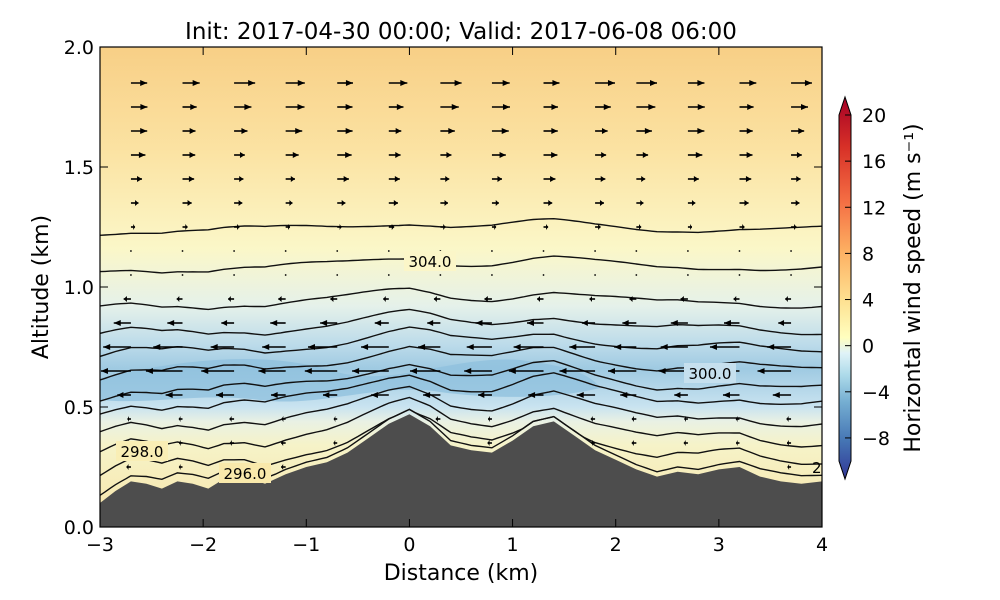  Describe the element at coordinates (845, 288) in the screenshot. I see `colorbar-body` at that location.